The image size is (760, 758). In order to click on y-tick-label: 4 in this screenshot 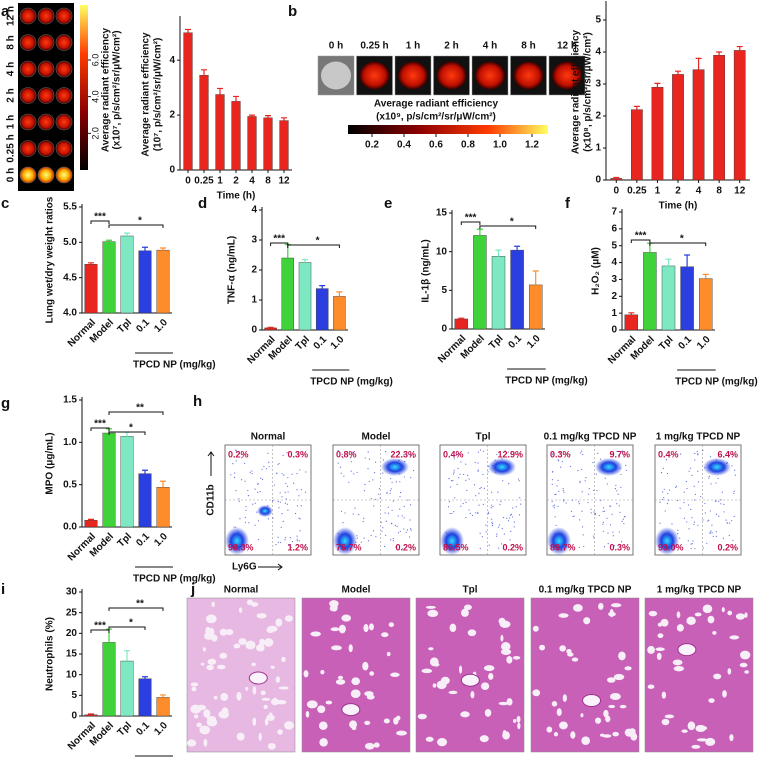, I will do `click(598, 52)`.